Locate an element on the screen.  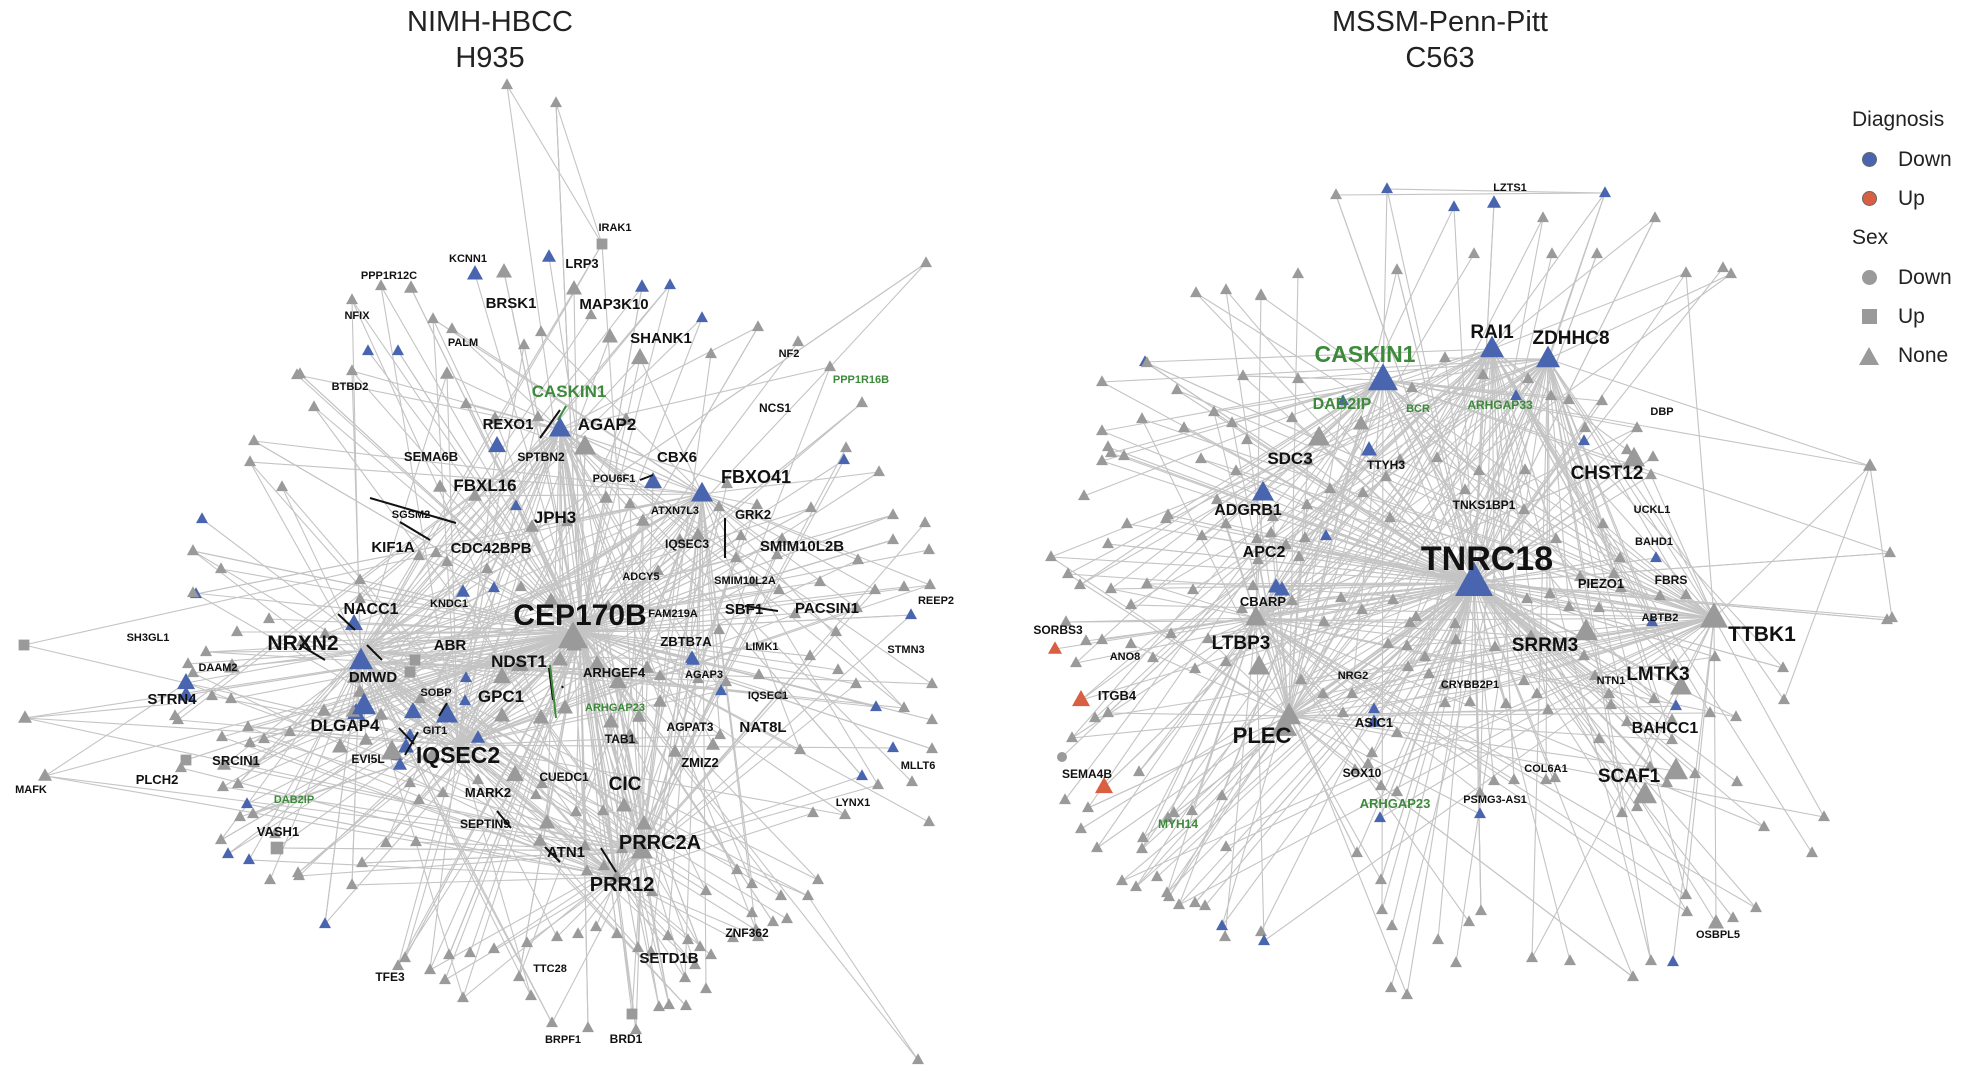
left-gene-label: AGAP3 is located at coordinates (704, 675).